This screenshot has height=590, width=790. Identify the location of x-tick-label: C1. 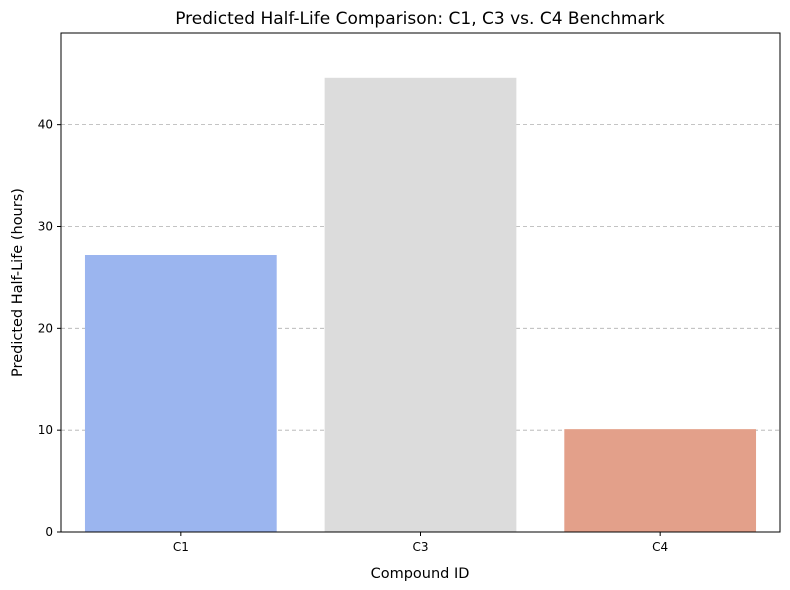
(181, 547).